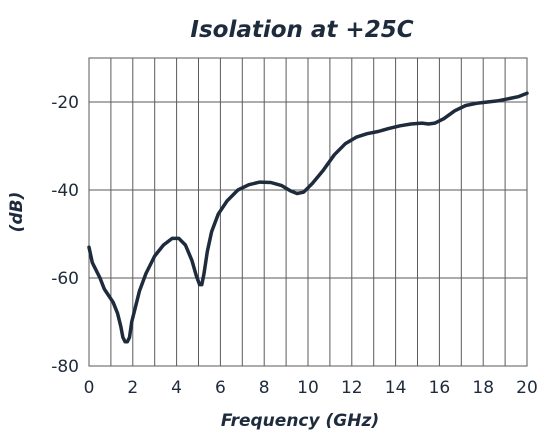 The width and height of the screenshot is (543, 441). I want to click on x-tick-label: 20, so click(527, 388).